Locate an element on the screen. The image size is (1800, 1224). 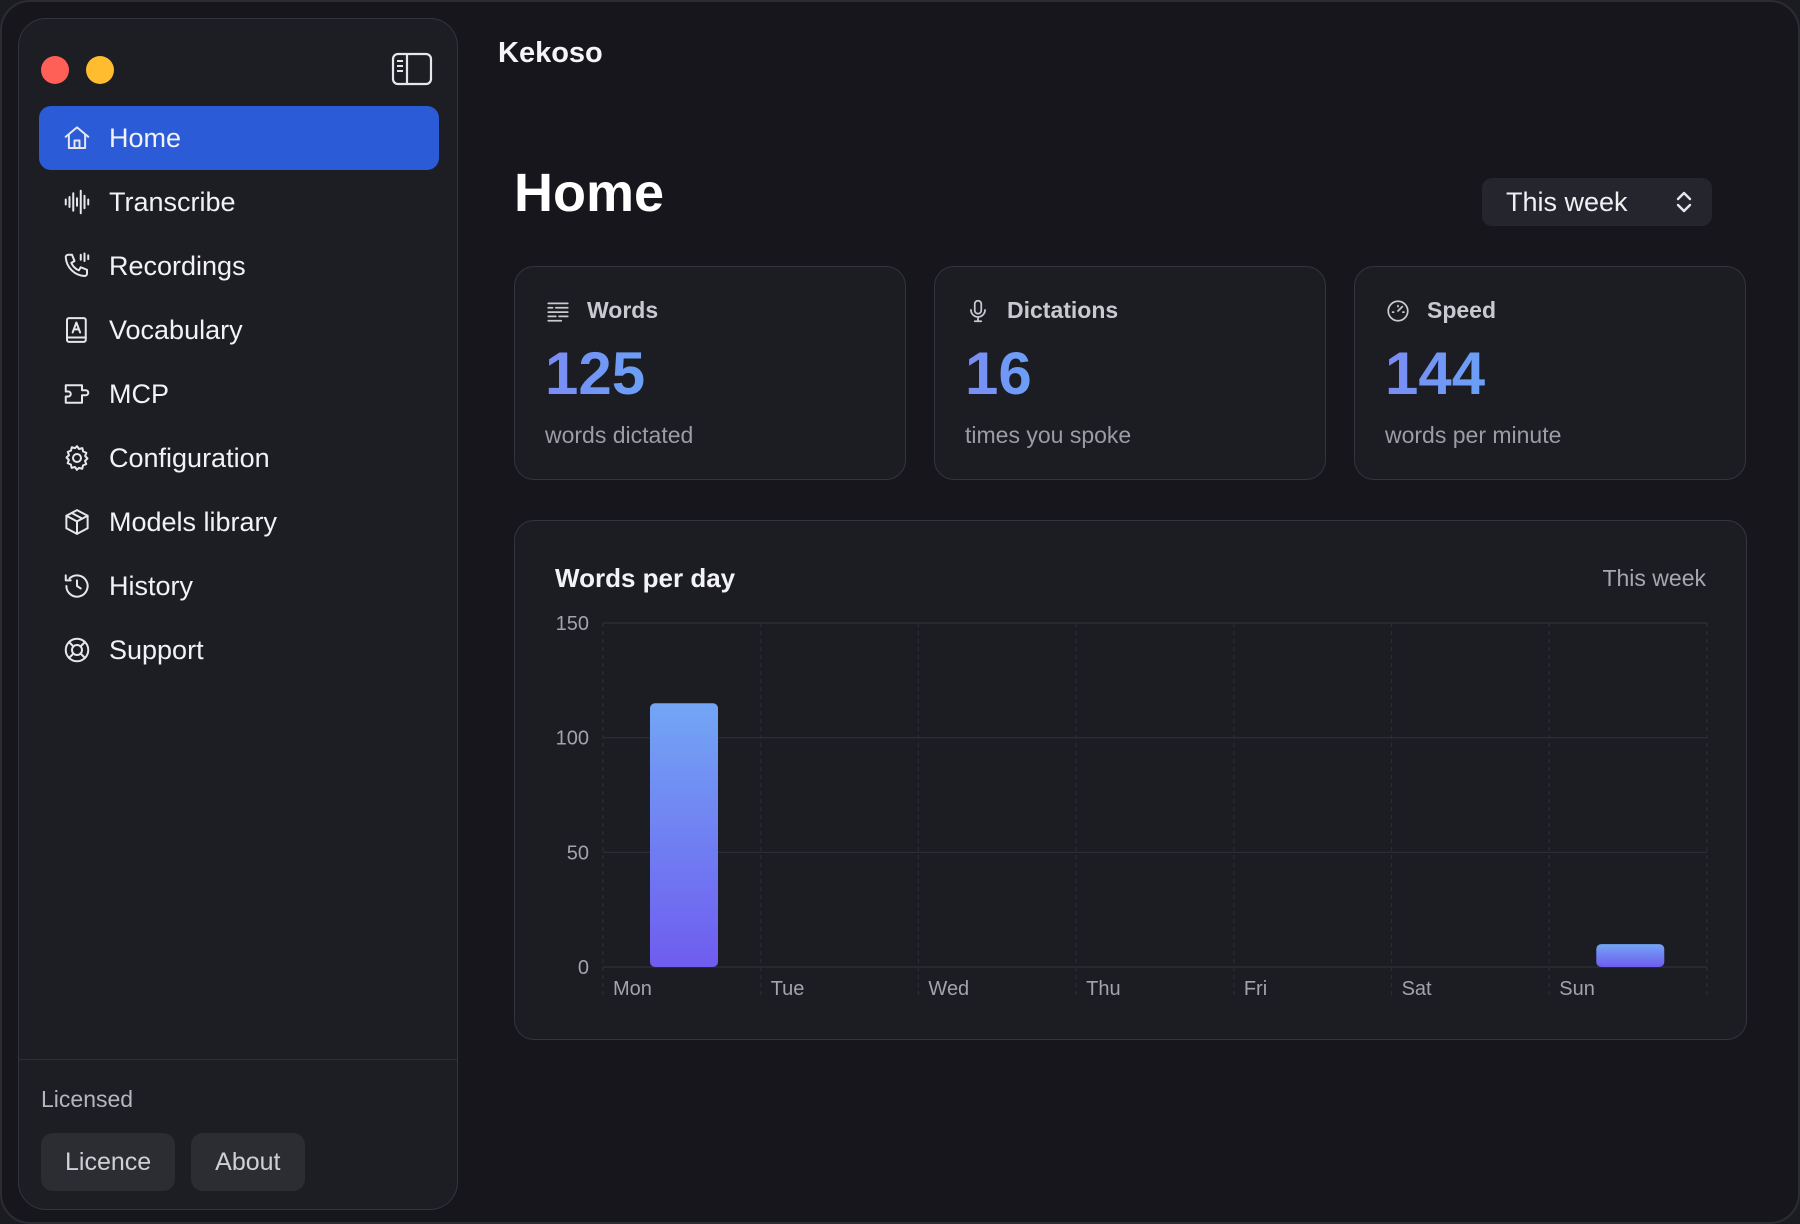
sidebar-item-label: Models library is located at coordinates (193, 521).